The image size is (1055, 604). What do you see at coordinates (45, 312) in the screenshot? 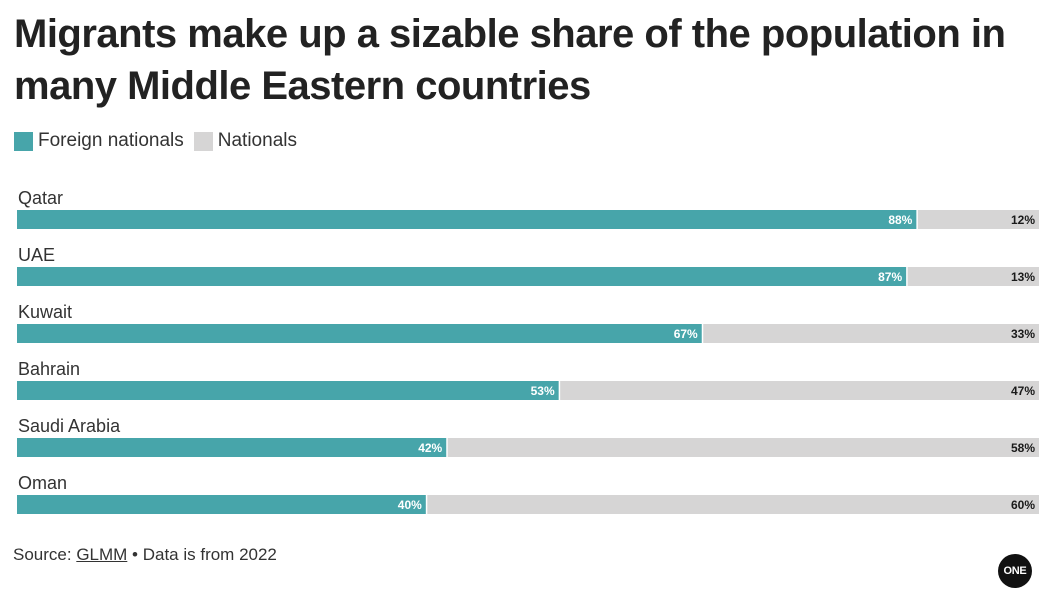
I see `category-label-kuwait: Kuwait` at bounding box center [45, 312].